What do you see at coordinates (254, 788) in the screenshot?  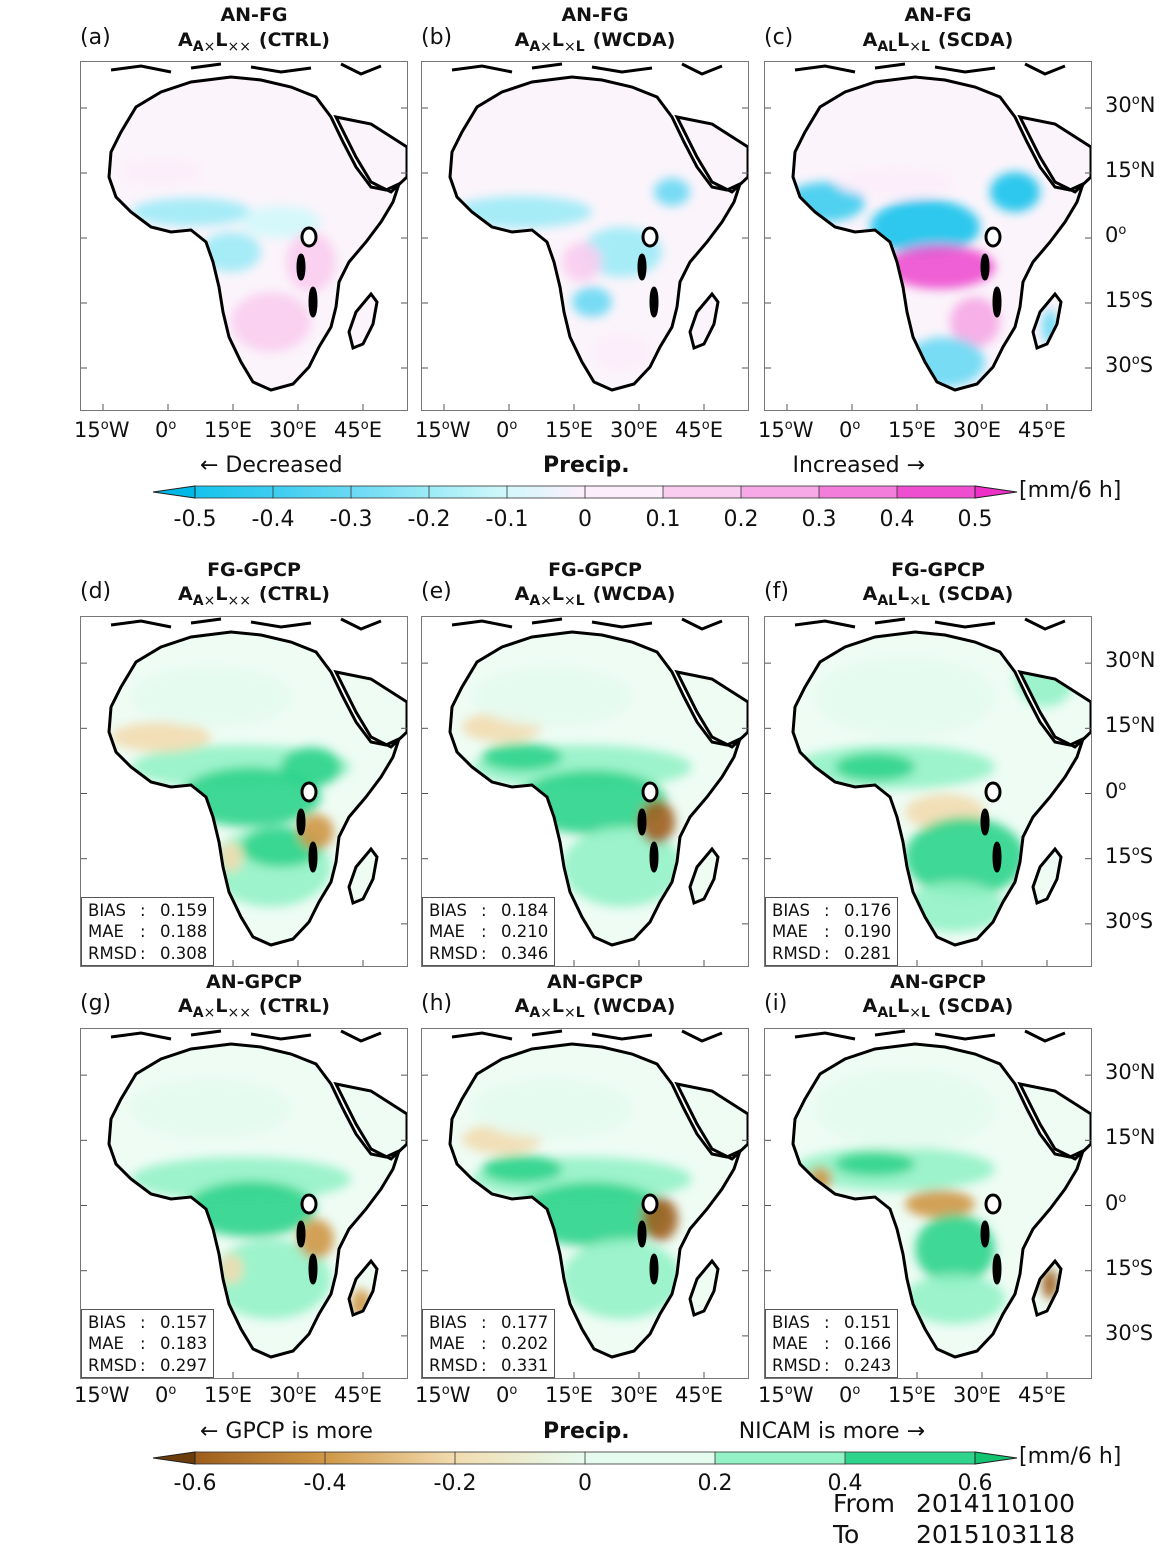 I see `africa-coastline` at bounding box center [254, 788].